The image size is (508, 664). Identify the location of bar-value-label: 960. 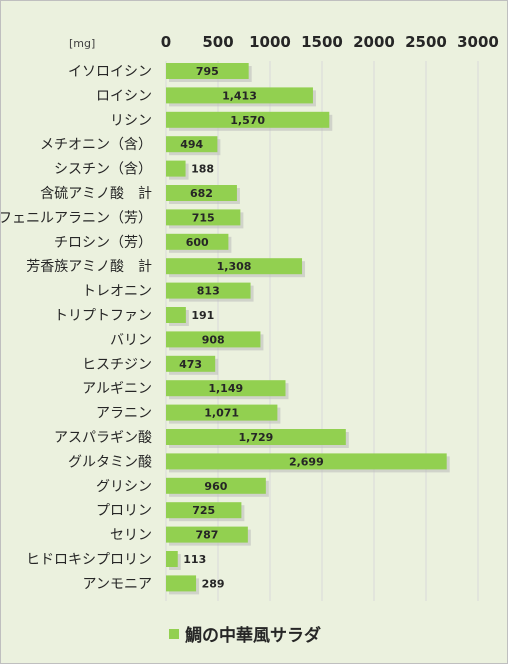
(215, 486).